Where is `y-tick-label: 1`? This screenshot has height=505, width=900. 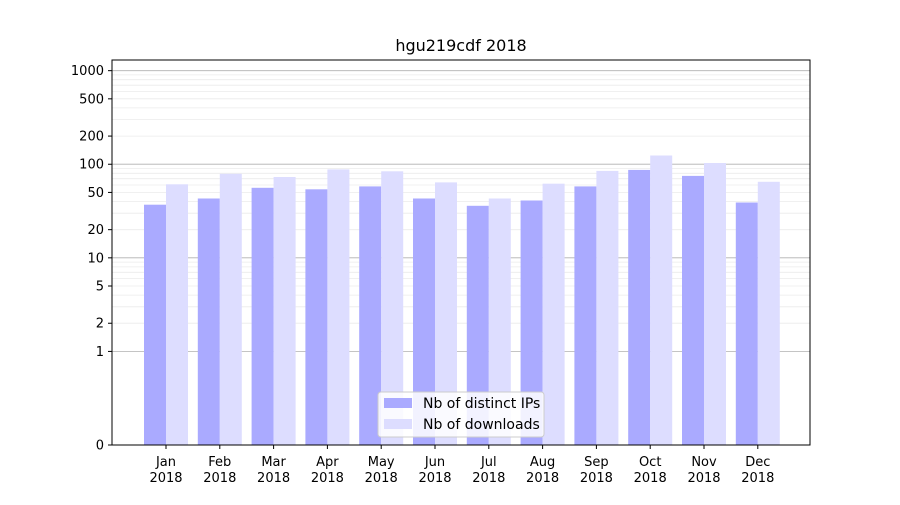 y-tick-label: 1 is located at coordinates (100, 352).